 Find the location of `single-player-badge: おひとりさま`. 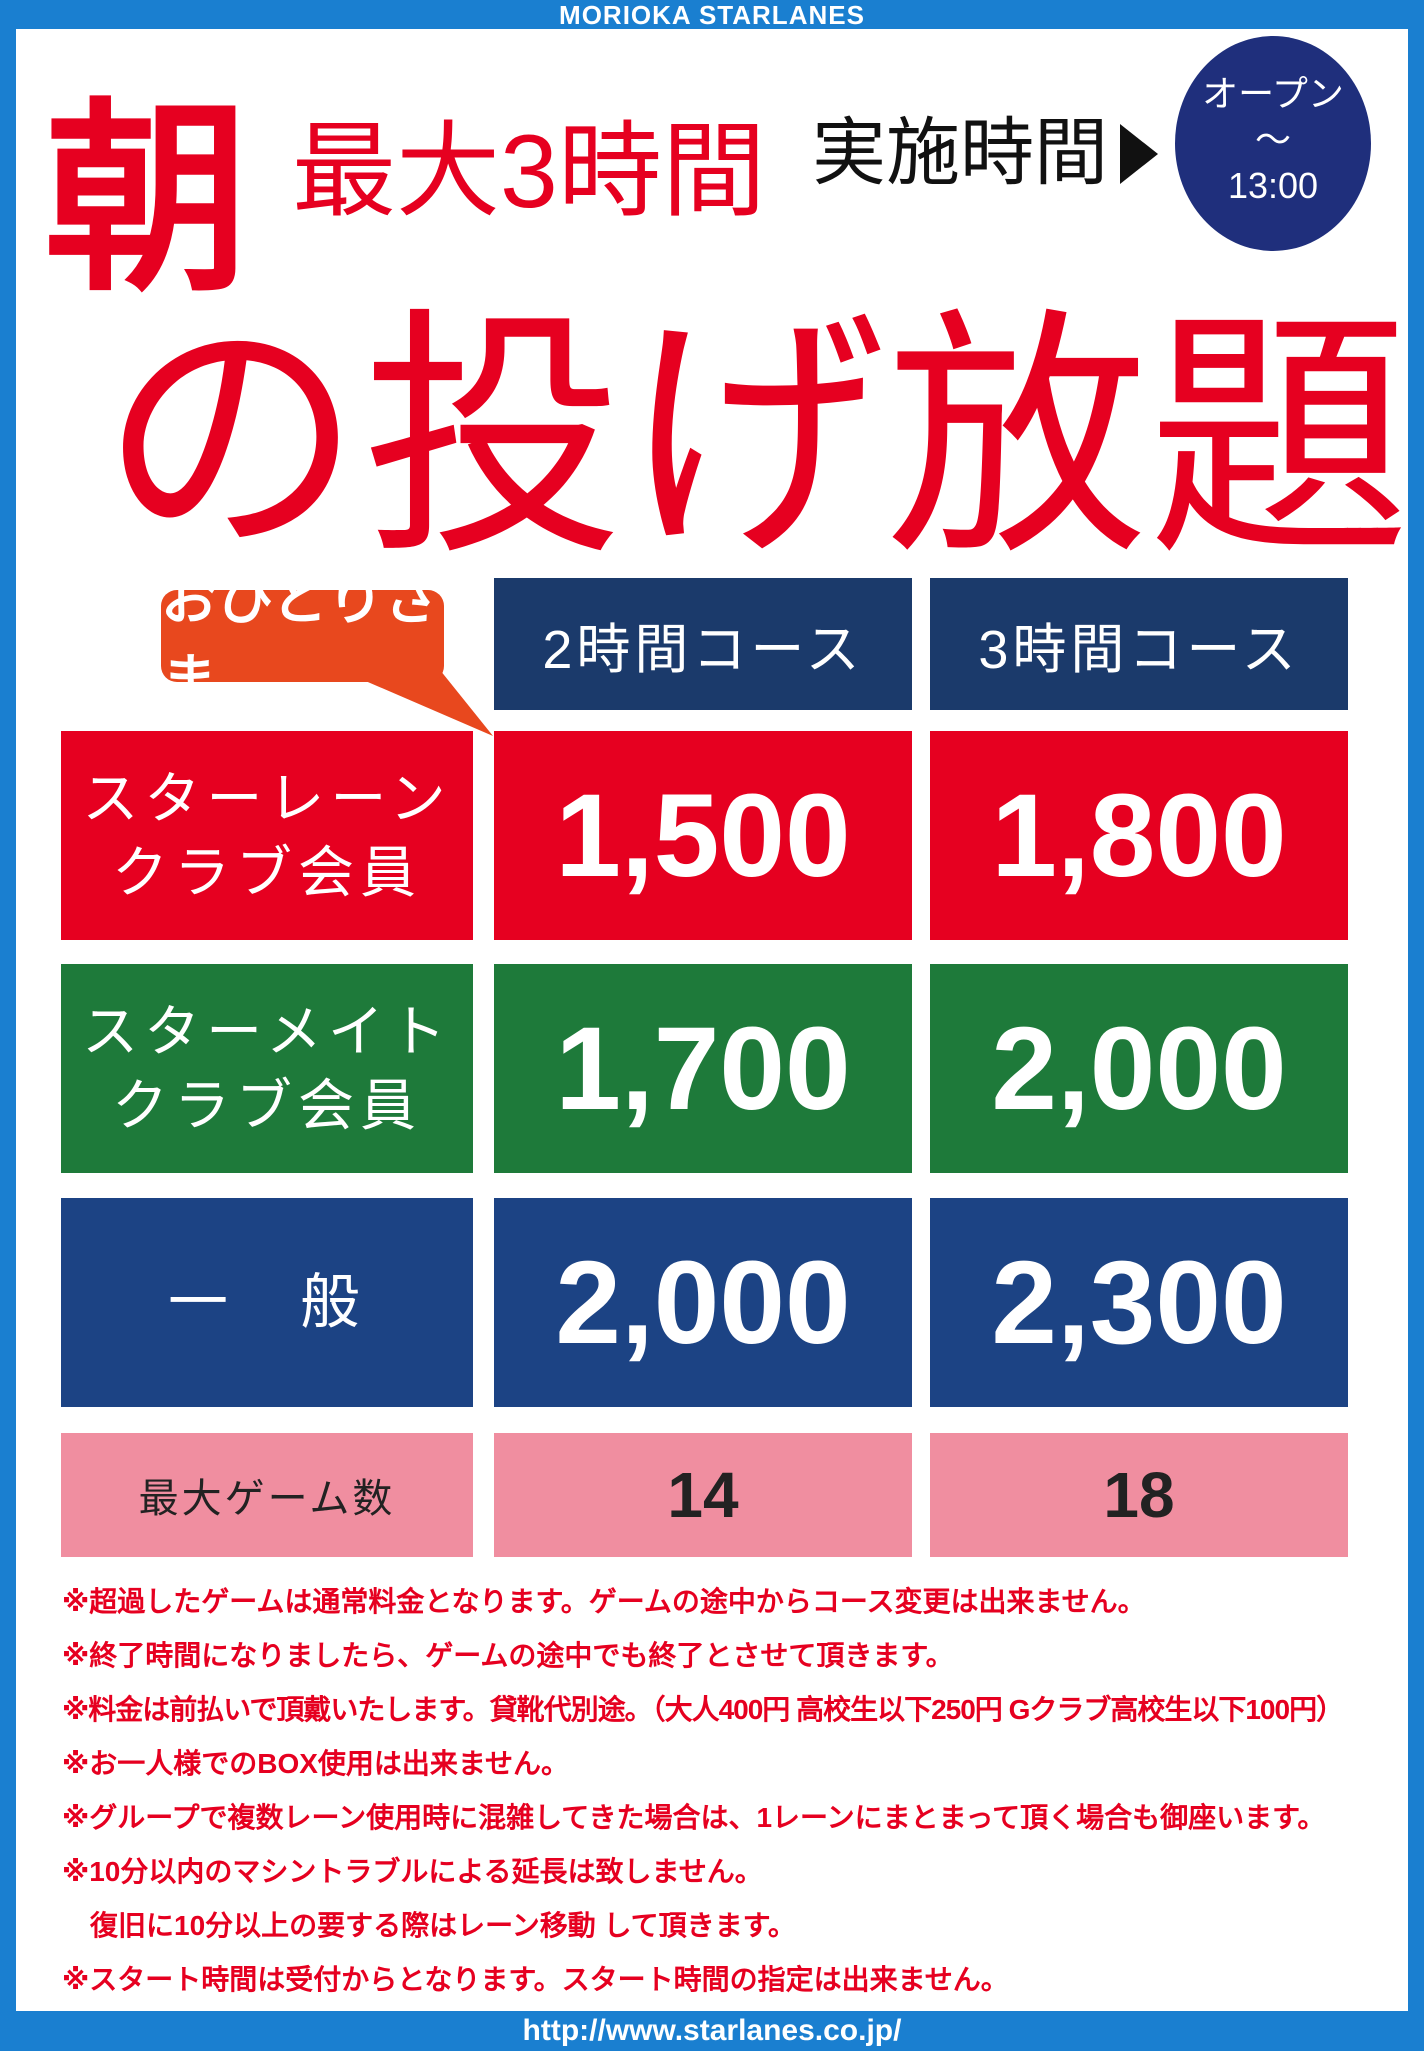

single-player-badge: おひとりさま is located at coordinates (302, 640).